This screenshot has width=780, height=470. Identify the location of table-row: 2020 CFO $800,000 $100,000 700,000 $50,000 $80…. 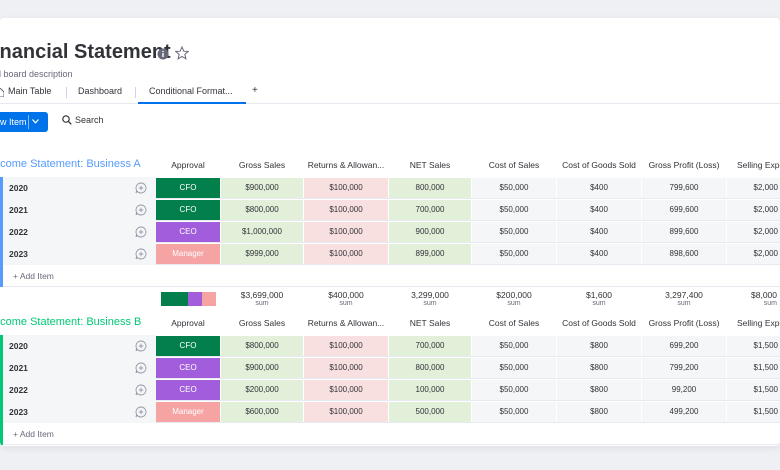
(390, 346).